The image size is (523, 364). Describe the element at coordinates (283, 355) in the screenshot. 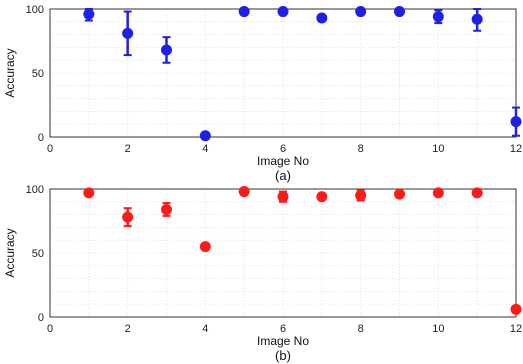

I see `panel-caption: (b)` at that location.